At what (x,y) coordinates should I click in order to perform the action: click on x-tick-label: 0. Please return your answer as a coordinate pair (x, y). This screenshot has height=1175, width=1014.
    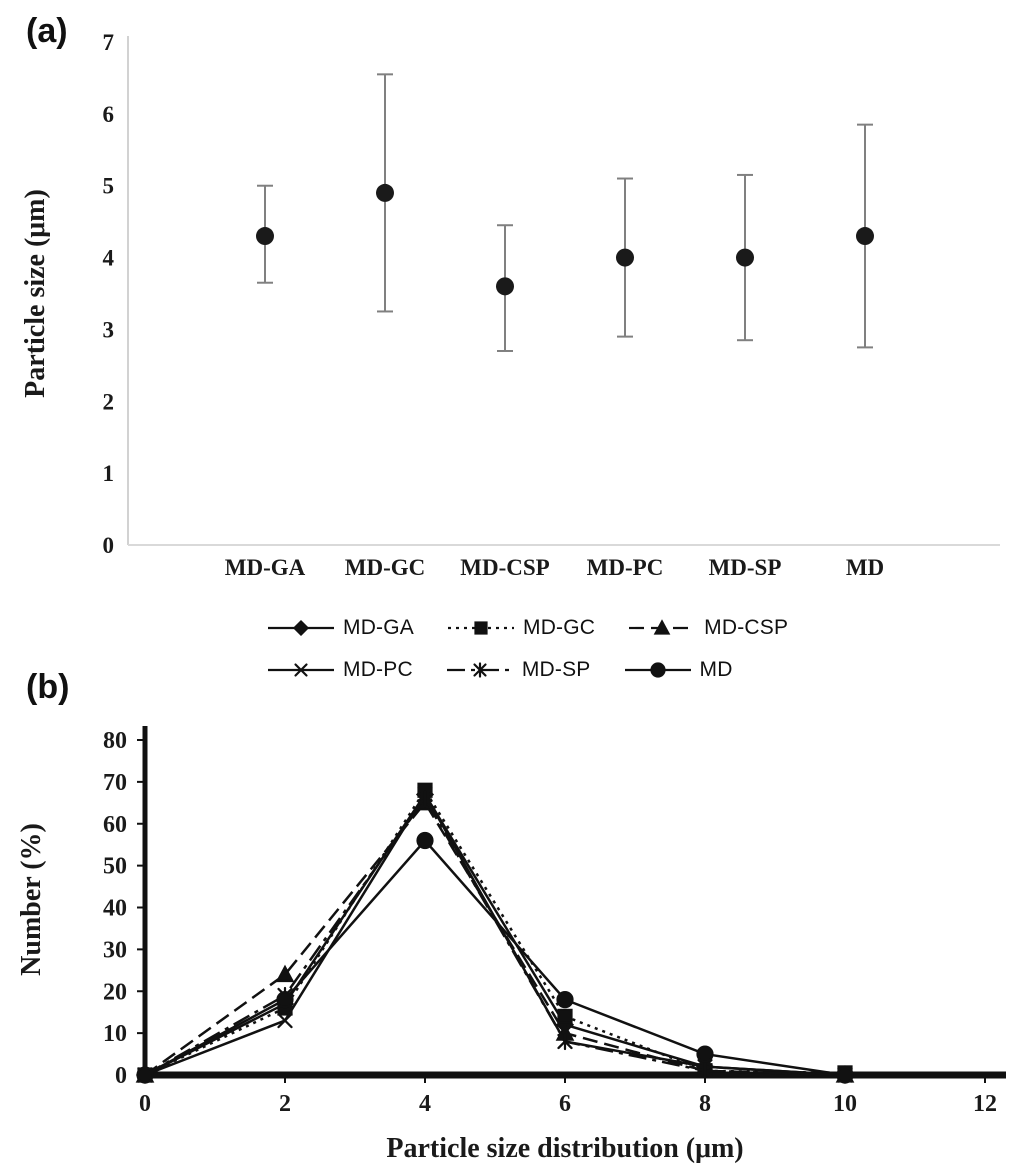
    Looking at the image, I should click on (145, 1104).